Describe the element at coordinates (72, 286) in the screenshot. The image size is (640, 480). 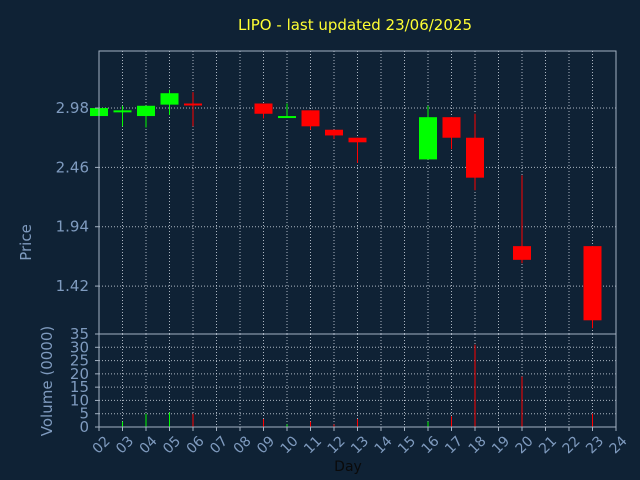
I see `price-y-tick-label: 1.42` at that location.